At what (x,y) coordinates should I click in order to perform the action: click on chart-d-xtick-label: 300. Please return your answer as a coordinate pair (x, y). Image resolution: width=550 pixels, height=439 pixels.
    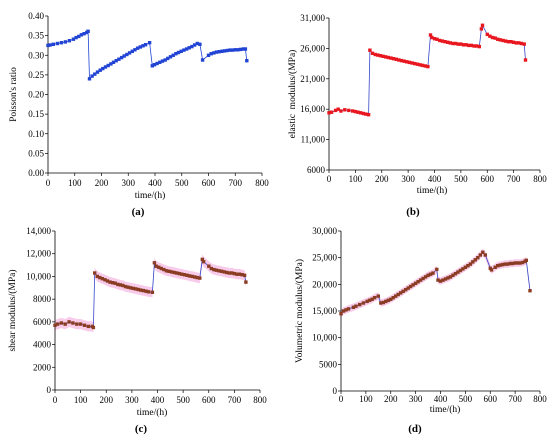
    Looking at the image, I should click on (416, 399).